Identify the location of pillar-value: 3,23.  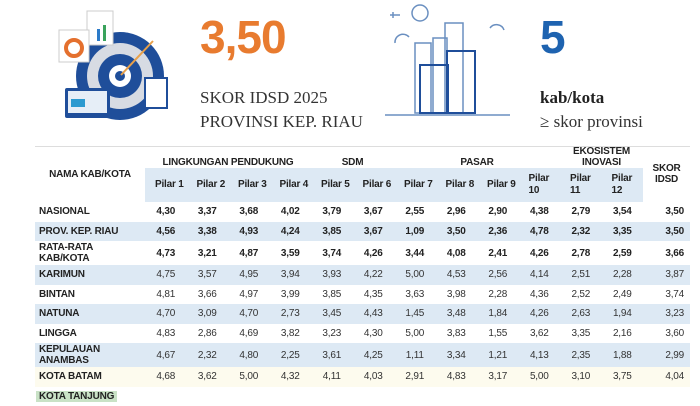
(332, 334).